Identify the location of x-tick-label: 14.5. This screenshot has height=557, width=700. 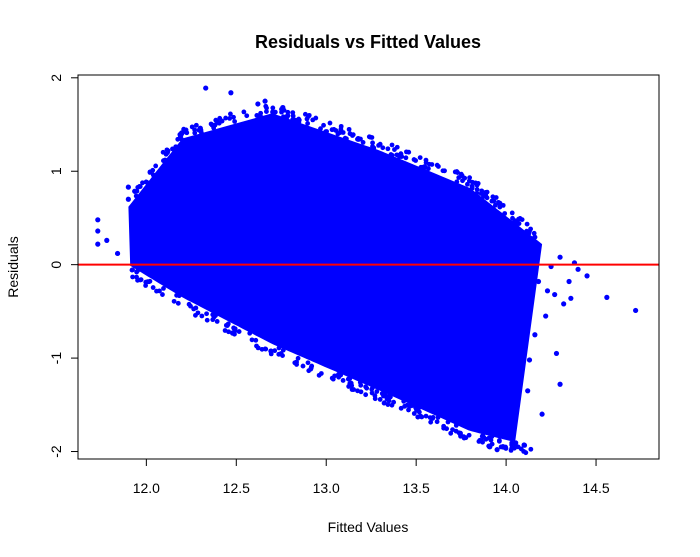
(595, 488).